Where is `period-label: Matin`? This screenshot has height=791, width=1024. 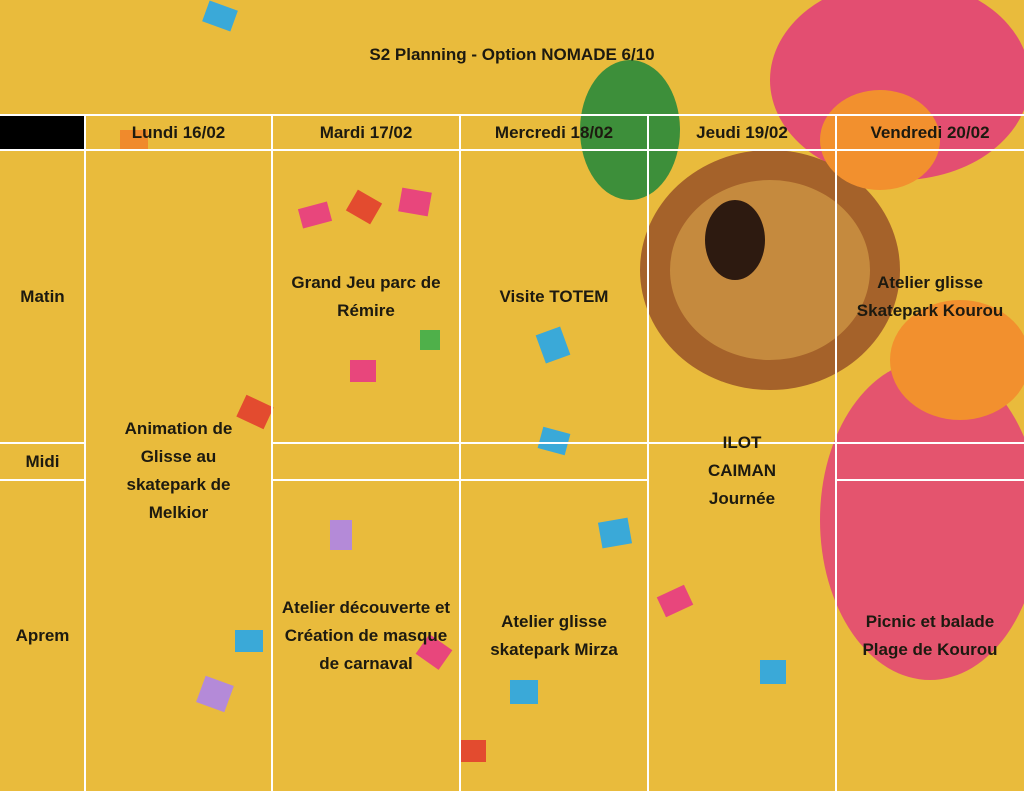 period-label: Matin is located at coordinates (42, 296).